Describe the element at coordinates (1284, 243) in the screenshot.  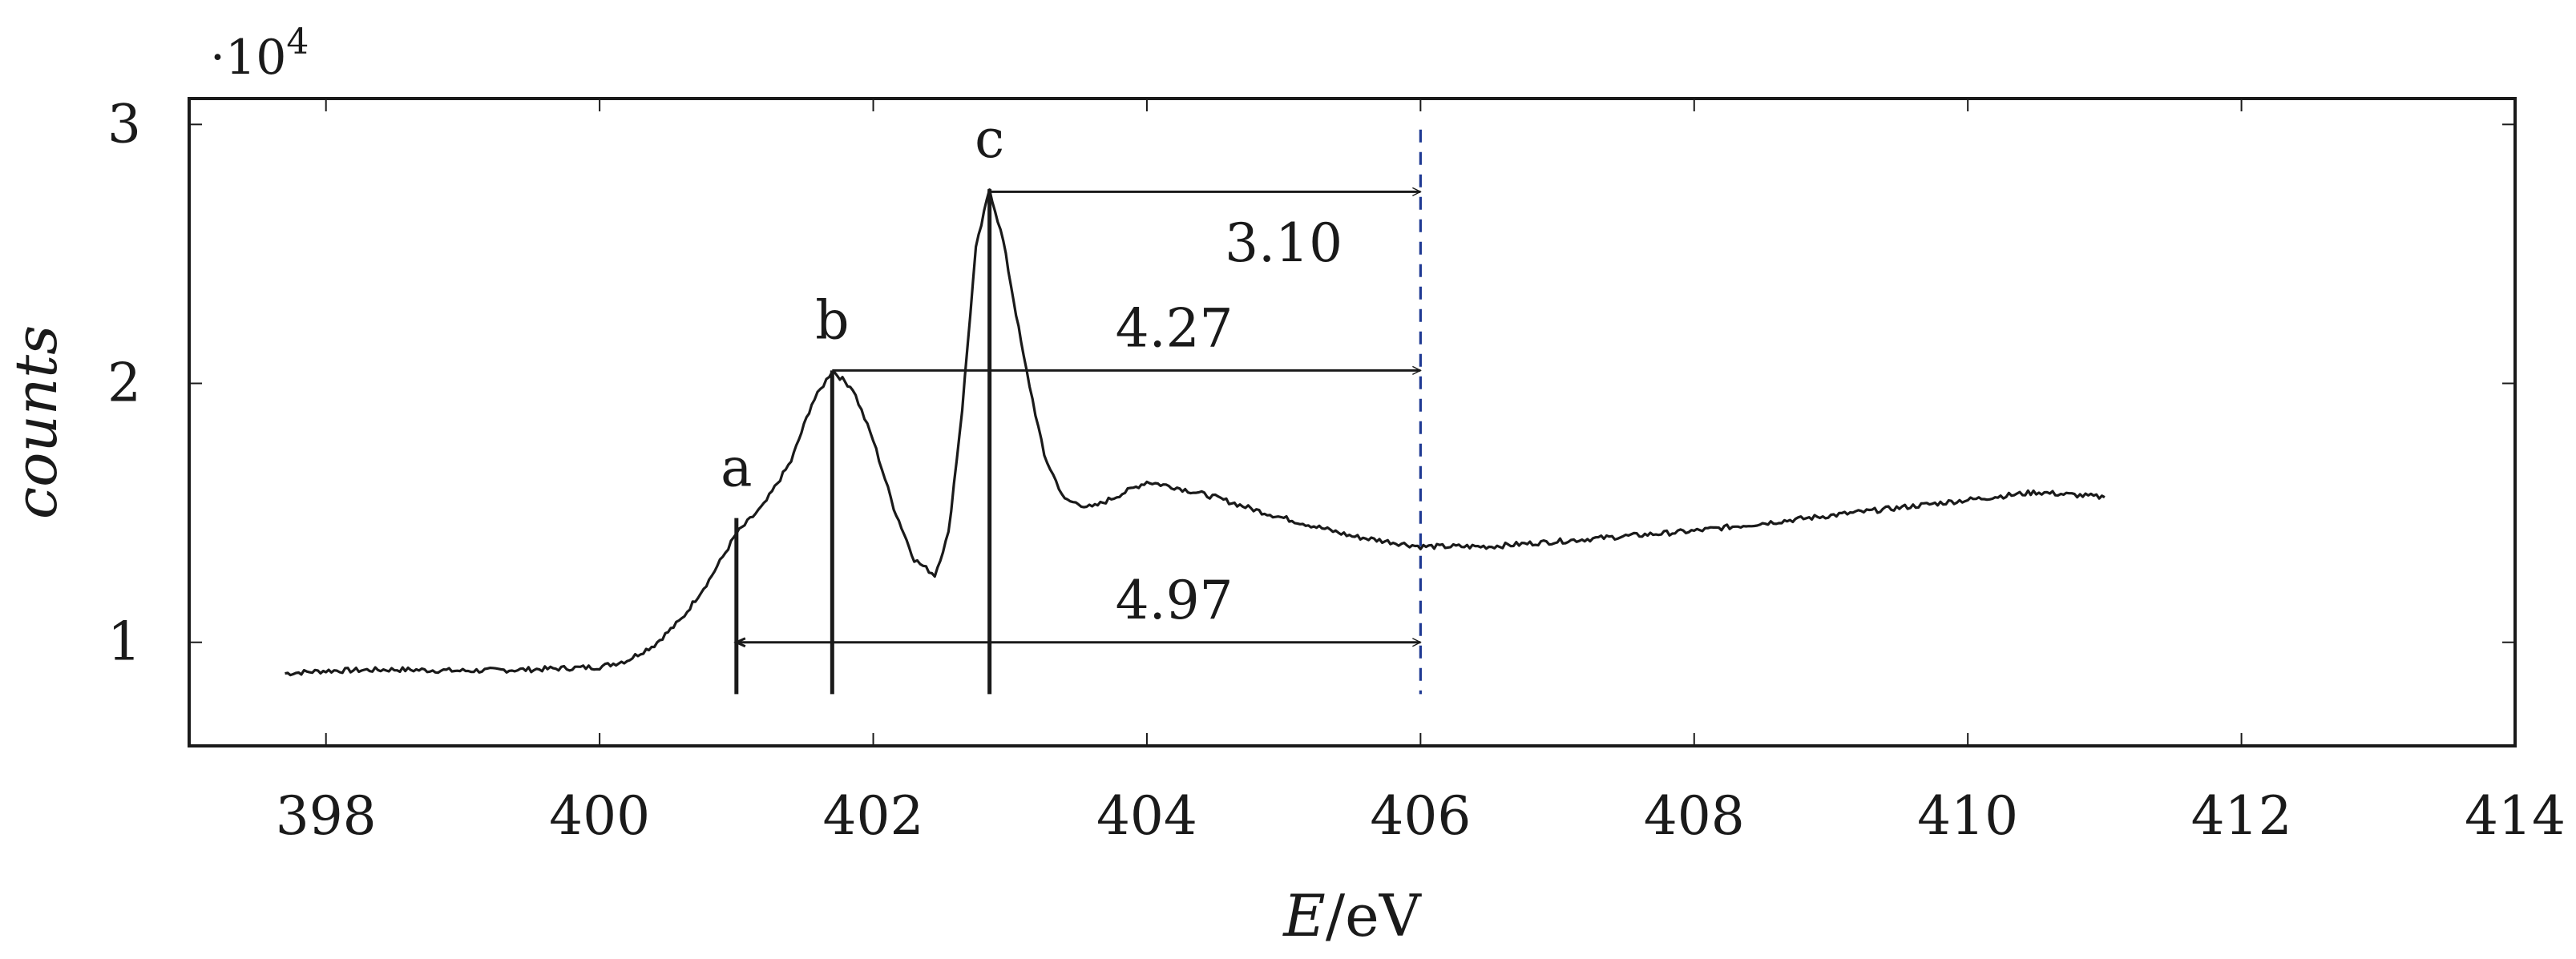
I see `annotation-label: 3.10` at that location.